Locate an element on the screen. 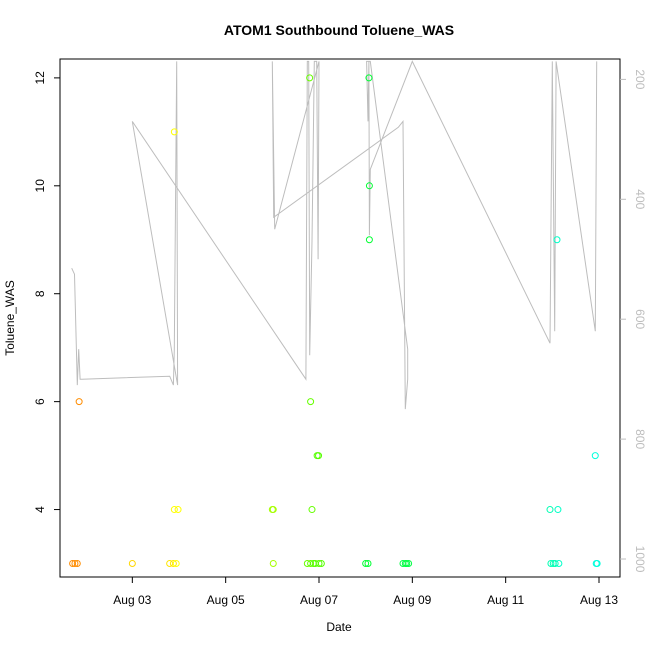  y-tick-label: 6 is located at coordinates (40, 401).